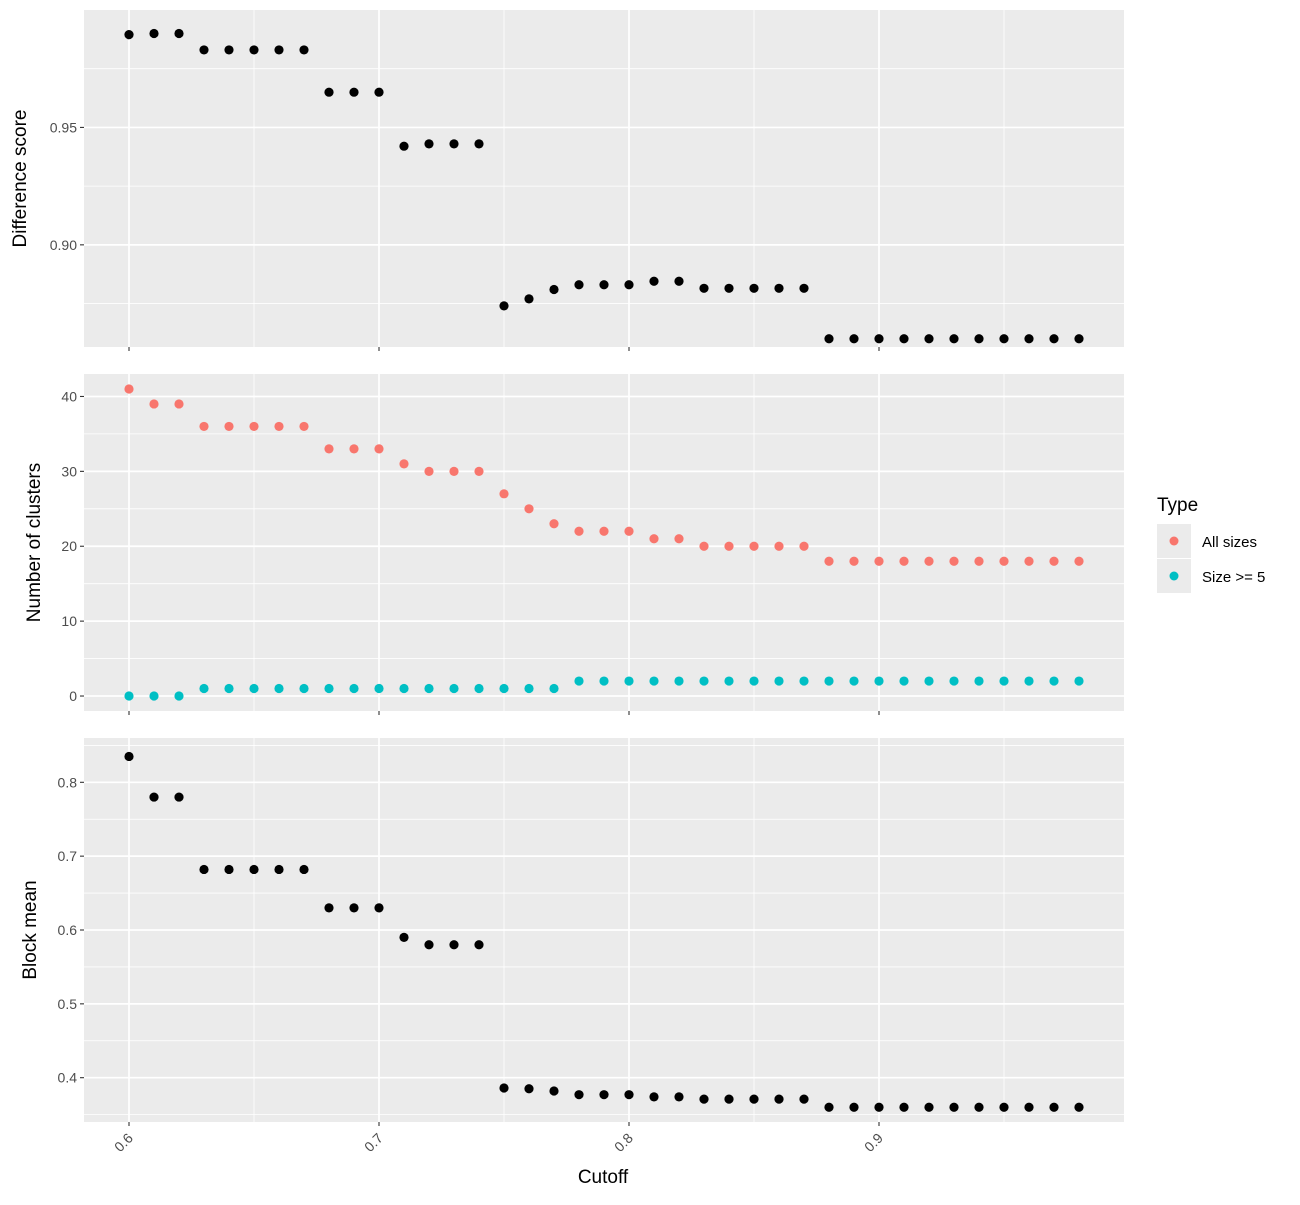 The width and height of the screenshot is (1300, 1205). Describe the element at coordinates (30, 929) in the screenshot. I see `y-axis-title-block-mean: Block mean` at that location.